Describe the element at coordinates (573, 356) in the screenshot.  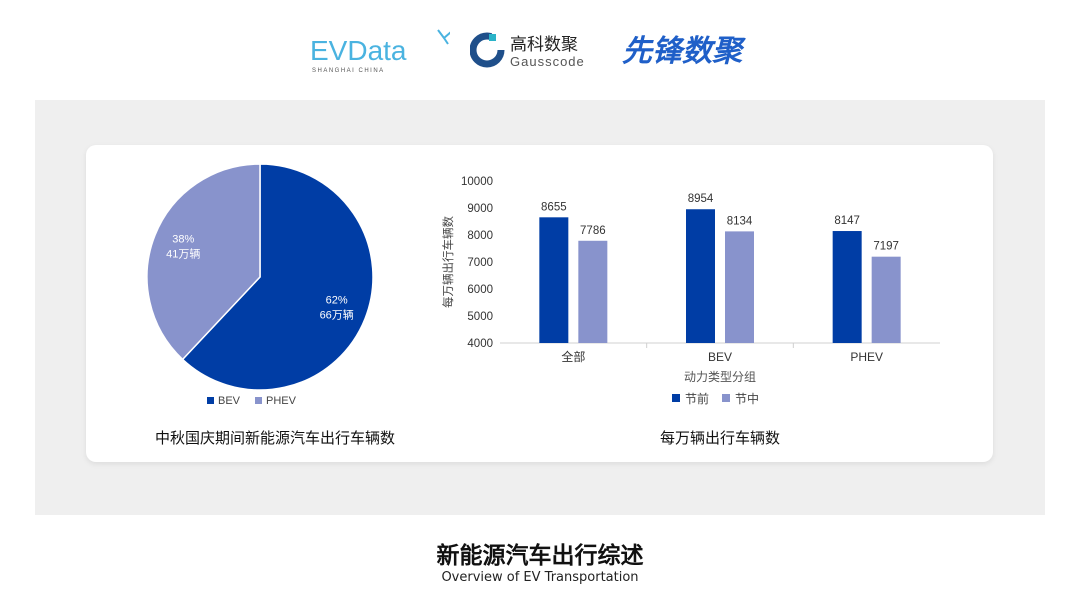
I see `x-tick-label: 全部` at that location.